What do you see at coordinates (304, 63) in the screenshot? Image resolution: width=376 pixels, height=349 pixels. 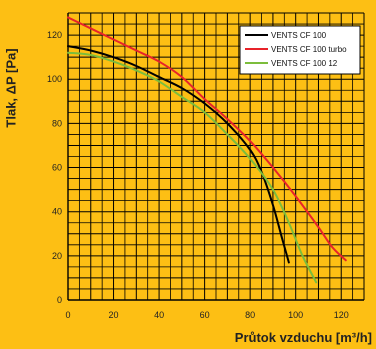 I see `legend-label: VENTS CF 100 12` at bounding box center [304, 63].